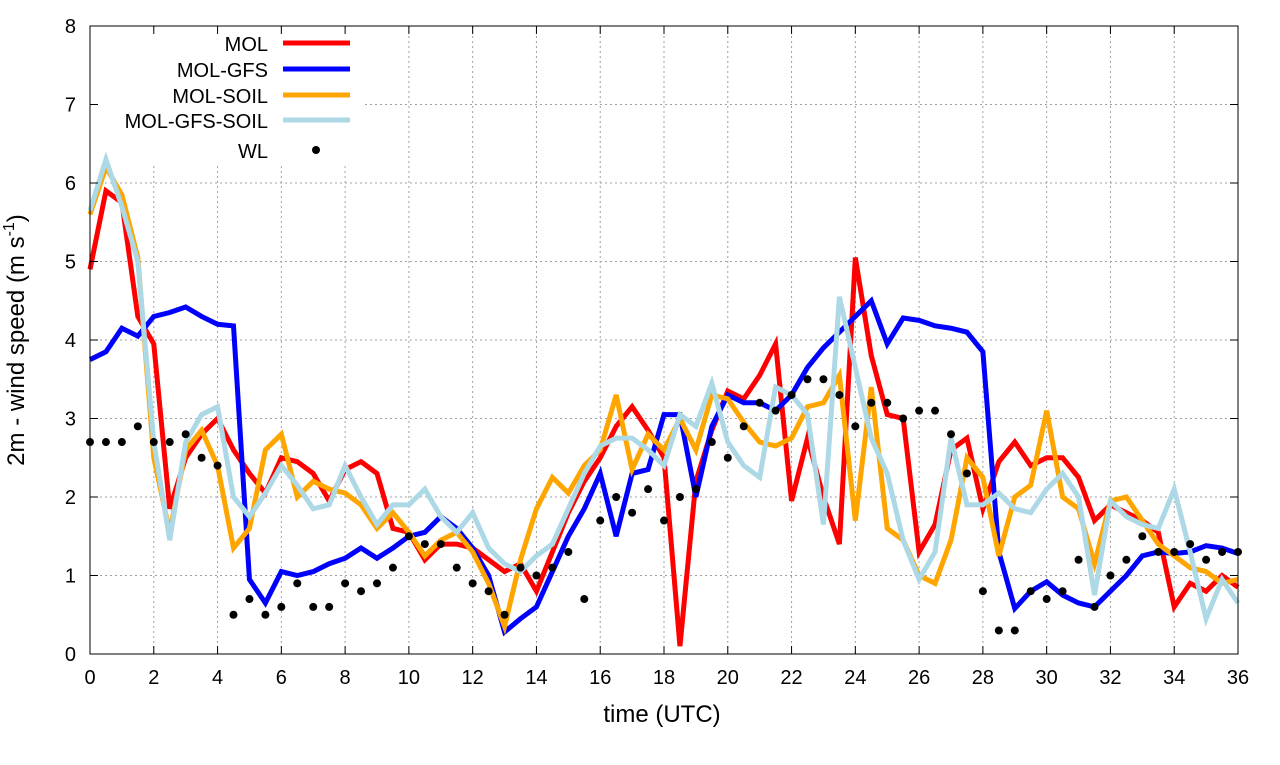 The height and width of the screenshot is (765, 1280). What do you see at coordinates (153, 678) in the screenshot?
I see `x-tick-label: 2` at bounding box center [153, 678].